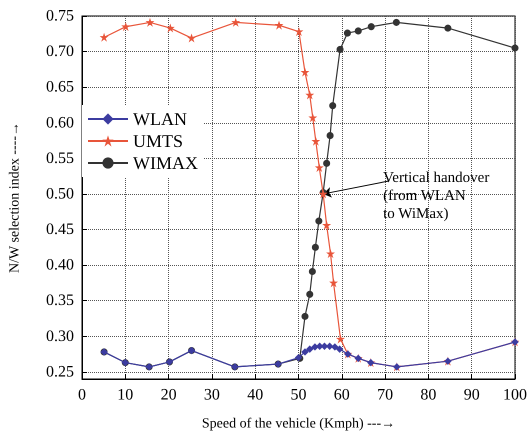 The height and width of the screenshot is (438, 531). Describe the element at coordinates (60, 371) in the screenshot. I see `y-tick-label: 0.25` at that location.